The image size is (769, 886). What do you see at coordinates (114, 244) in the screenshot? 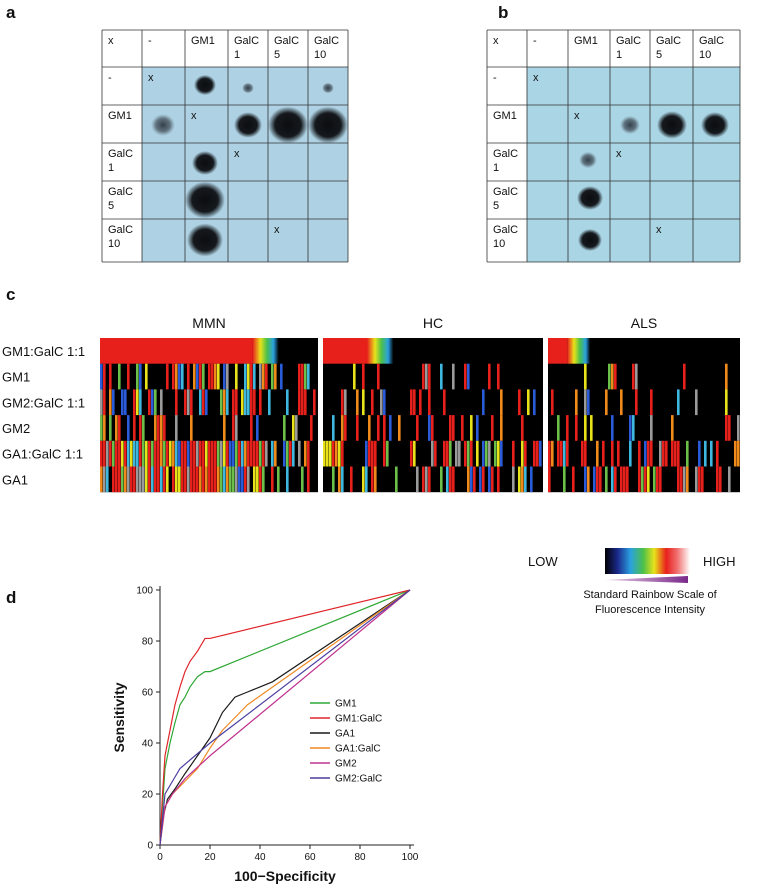
I see `cell-text: 10` at bounding box center [114, 244].